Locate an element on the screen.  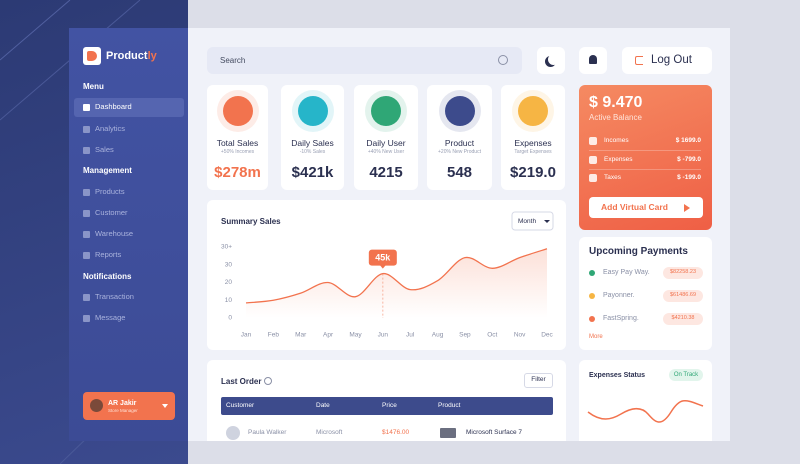
balance-row-label: Incomes is located at coordinates (616, 140).